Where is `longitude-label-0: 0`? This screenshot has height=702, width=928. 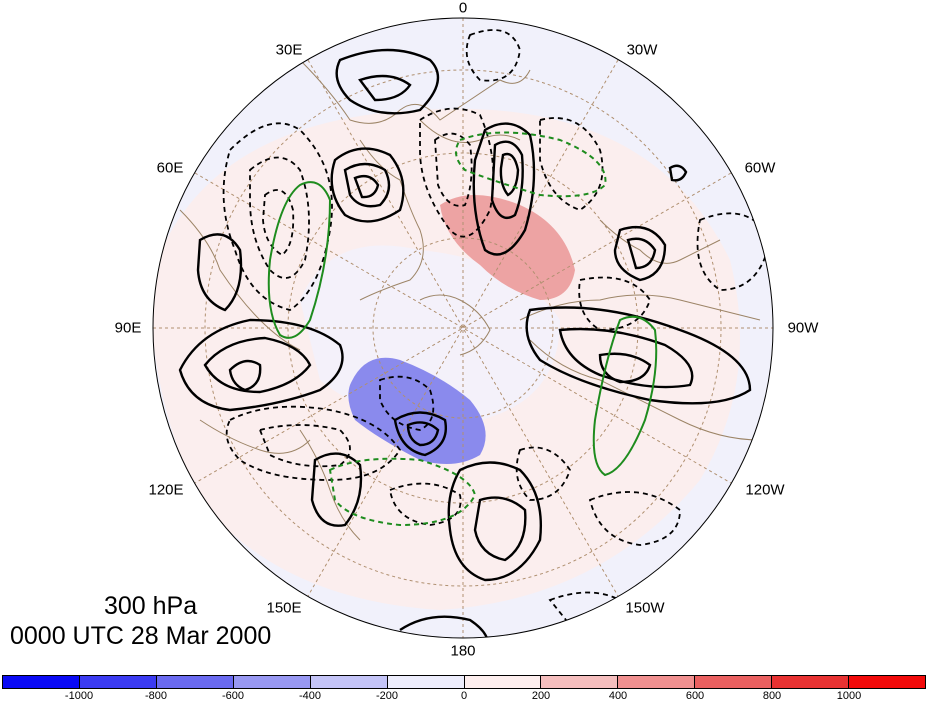
longitude-label-0: 0 is located at coordinates (463, 8).